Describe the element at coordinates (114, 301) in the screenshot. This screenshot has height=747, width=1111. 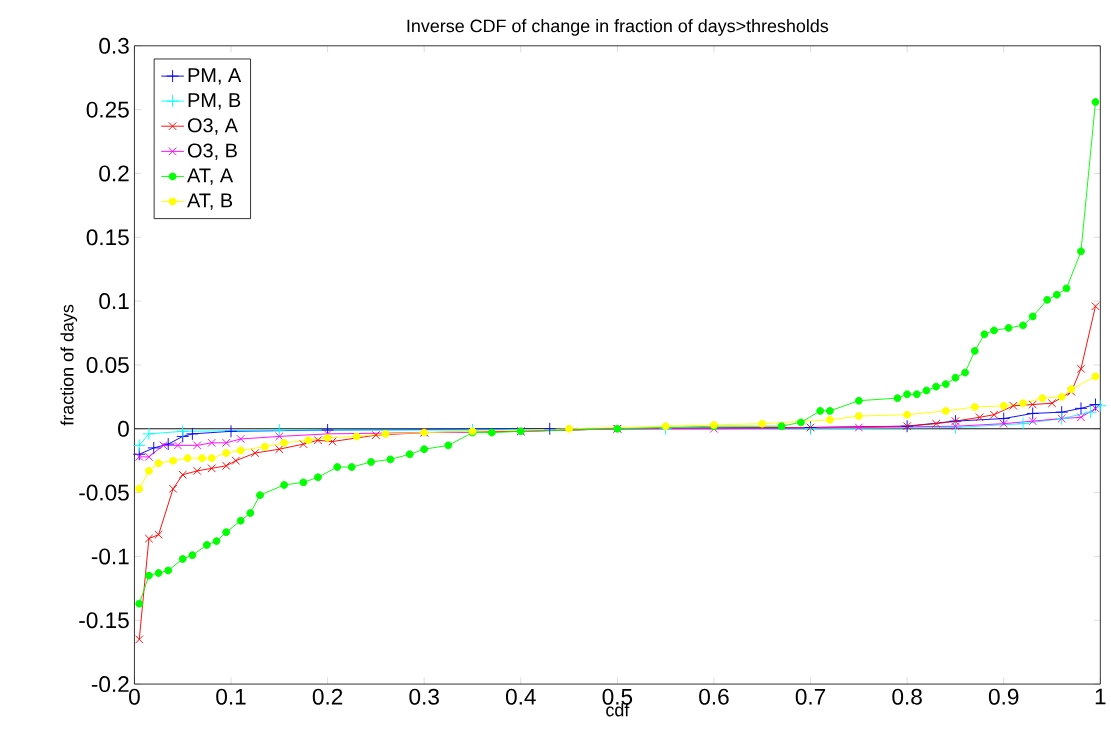
I see `y-tick-label: 0.1` at that location.